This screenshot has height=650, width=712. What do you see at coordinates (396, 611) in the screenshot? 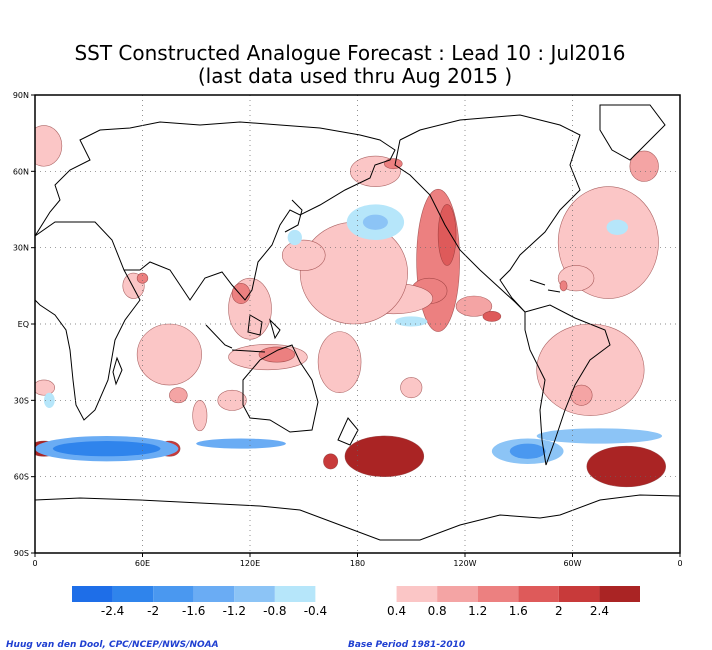
I see `colorbar-label-6: 0.4` at bounding box center [396, 611].